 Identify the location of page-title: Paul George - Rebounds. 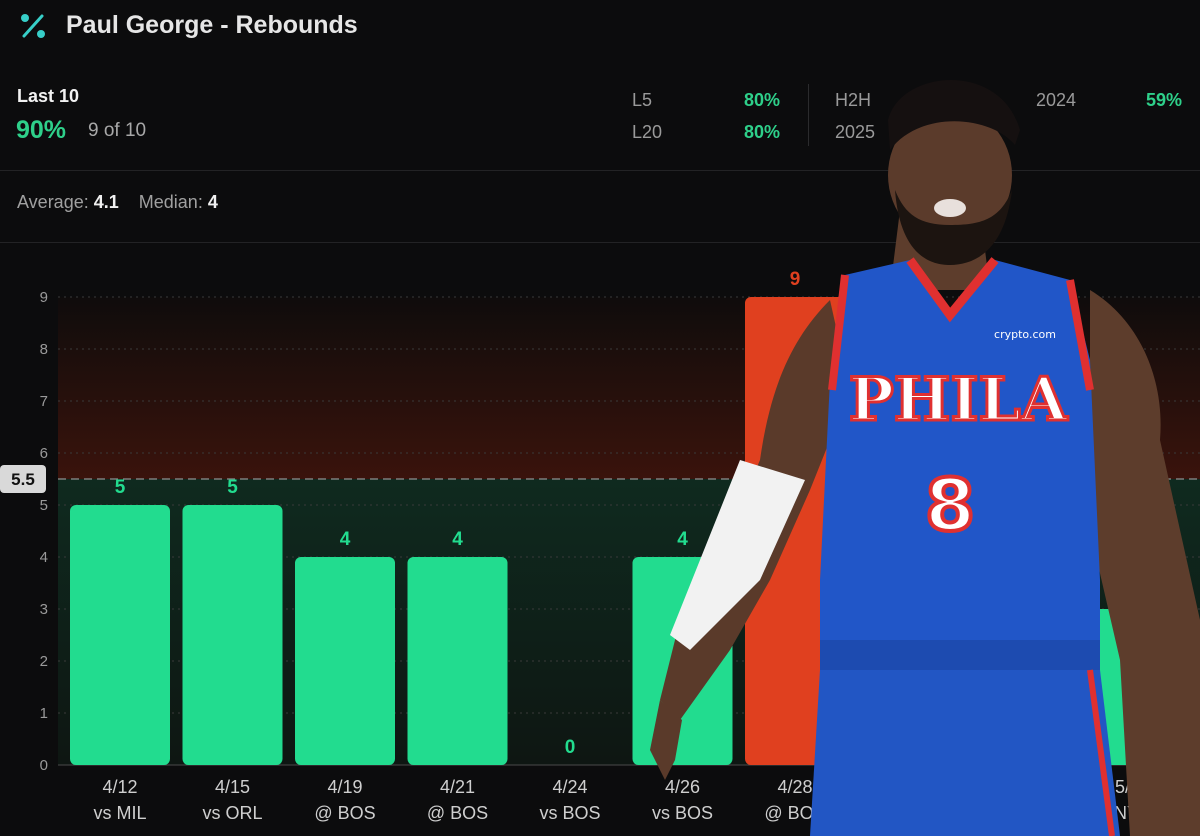
(212, 25).